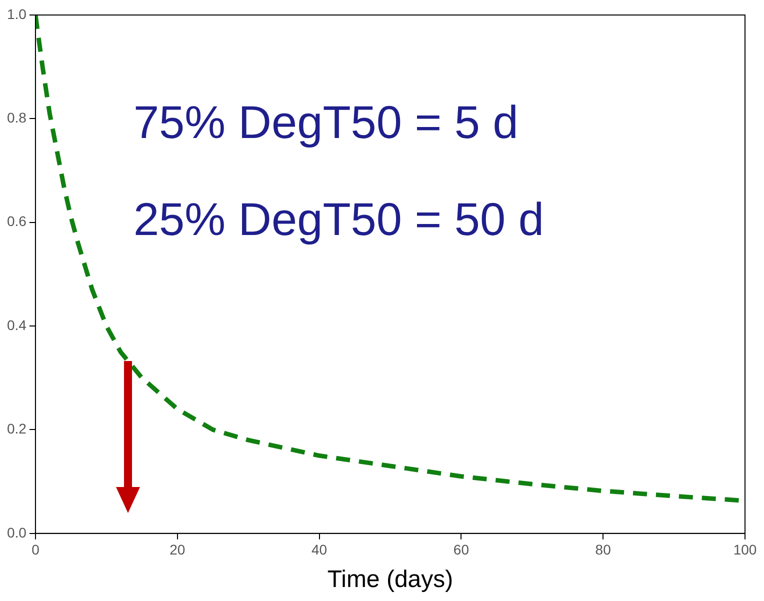 The height and width of the screenshot is (601, 764). Describe the element at coordinates (178, 550) in the screenshot. I see `x-tick-label: 20` at that location.